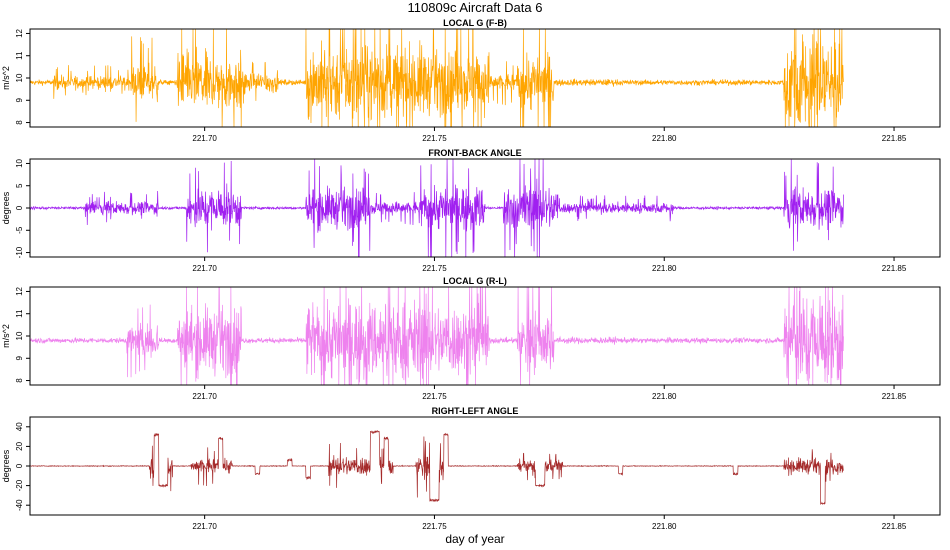  What do you see at coordinates (475, 7) in the screenshot?
I see `figure-title: 110809c Aircraft Data 6` at bounding box center [475, 7].